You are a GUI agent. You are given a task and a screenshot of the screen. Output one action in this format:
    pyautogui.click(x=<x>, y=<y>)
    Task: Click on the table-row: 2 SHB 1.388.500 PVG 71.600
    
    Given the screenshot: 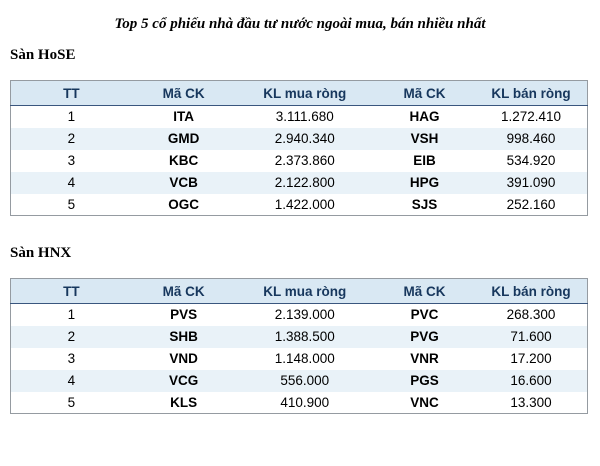 What is the action you would take?
    pyautogui.click(x=299, y=336)
    